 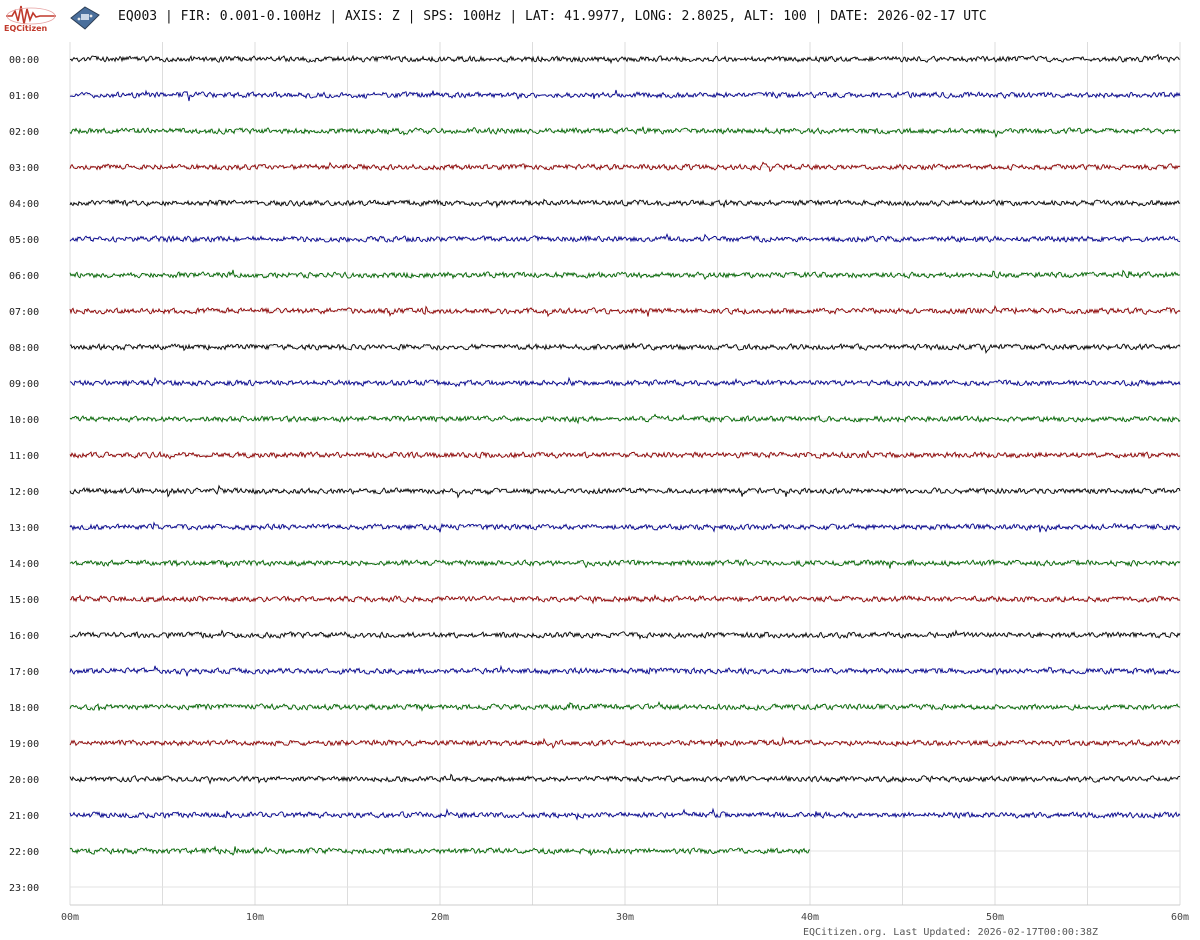 I want to click on x-tick-label: 10m, so click(x=255, y=917).